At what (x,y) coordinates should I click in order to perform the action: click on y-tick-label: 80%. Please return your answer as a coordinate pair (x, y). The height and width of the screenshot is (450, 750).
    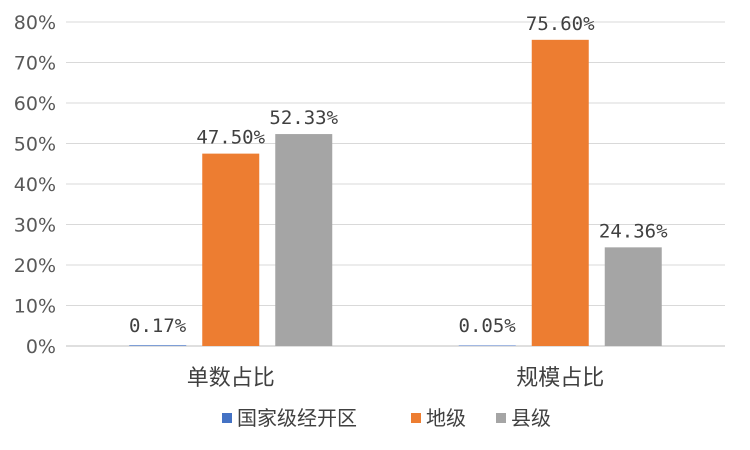
    Looking at the image, I should click on (35, 23).